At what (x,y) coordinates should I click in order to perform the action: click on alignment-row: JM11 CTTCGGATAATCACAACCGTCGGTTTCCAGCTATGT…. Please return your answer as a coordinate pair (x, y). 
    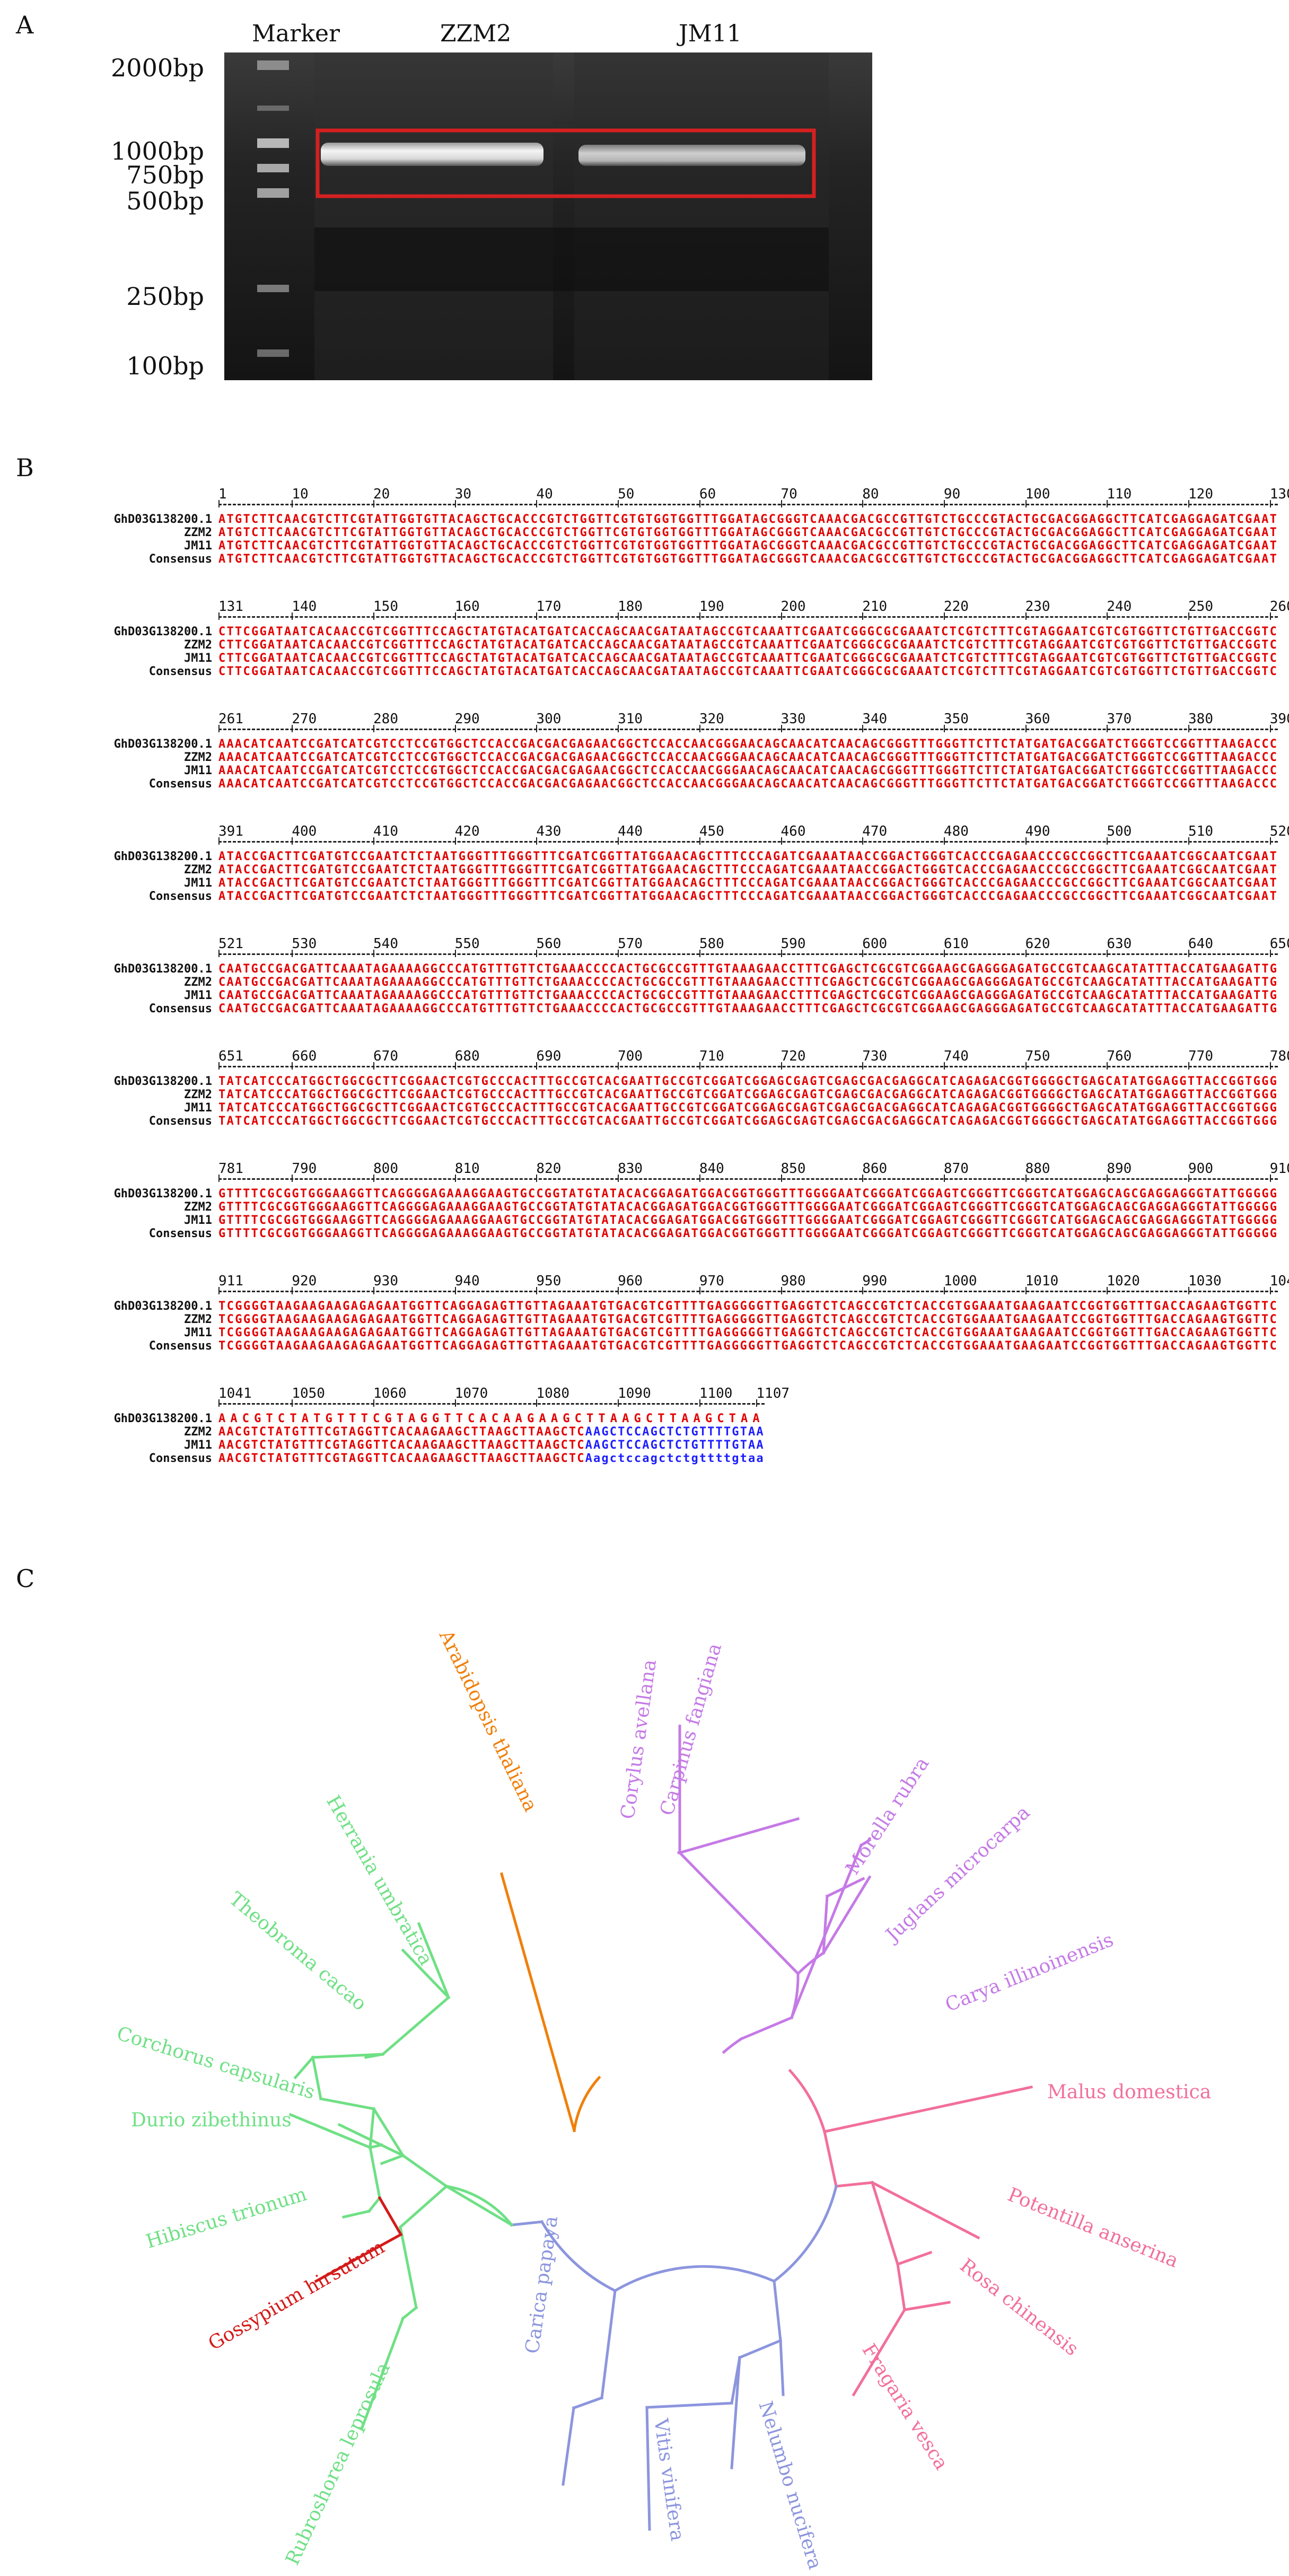
    Looking at the image, I should click on (683, 658).